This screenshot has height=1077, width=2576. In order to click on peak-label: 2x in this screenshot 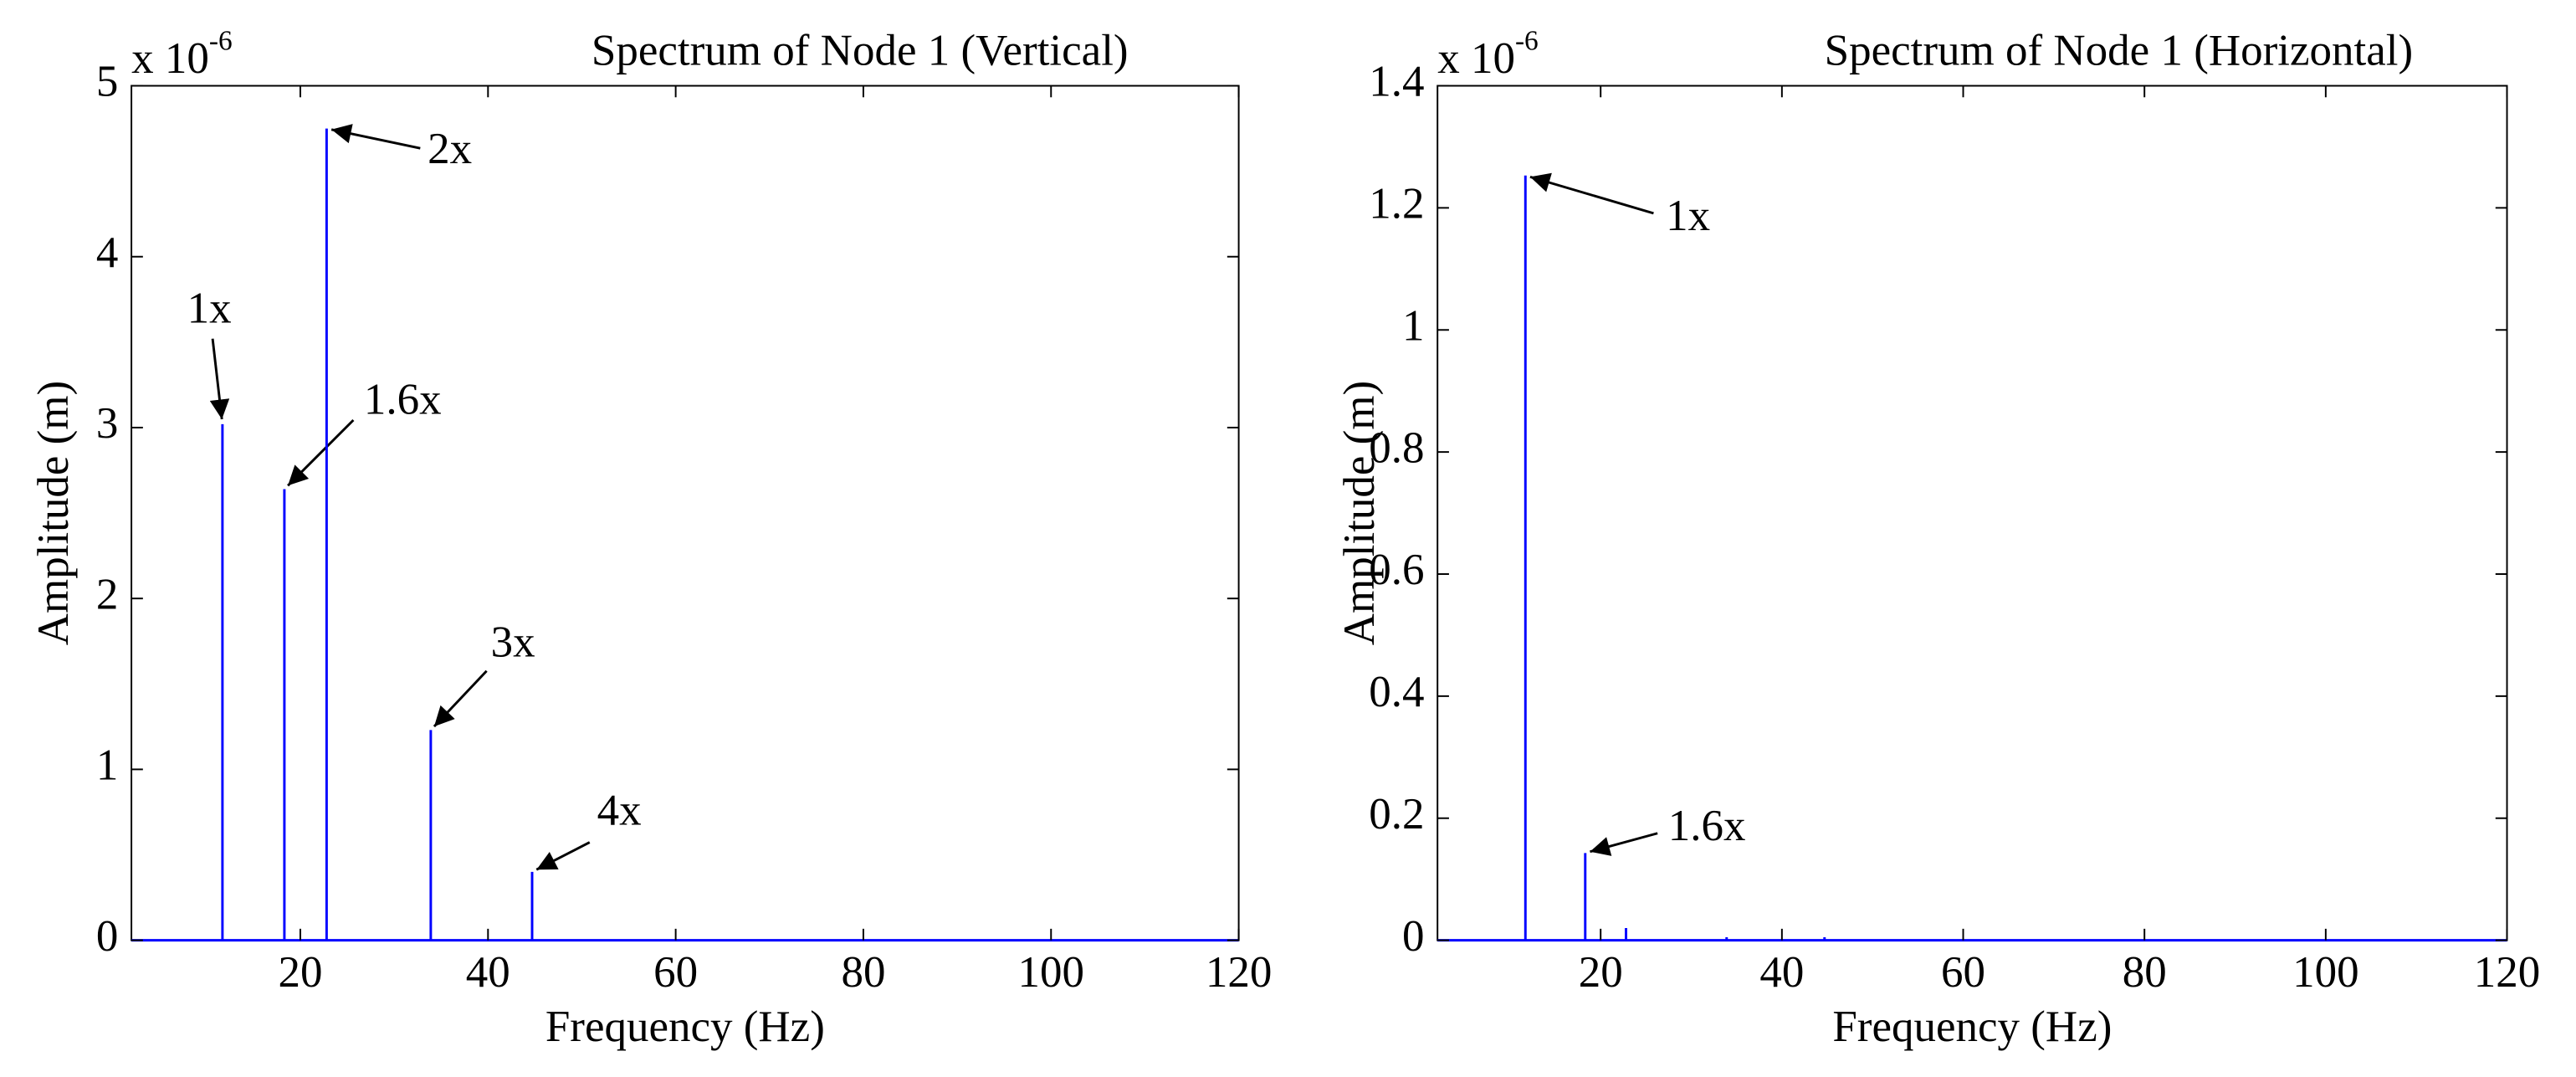, I will do `click(450, 149)`.